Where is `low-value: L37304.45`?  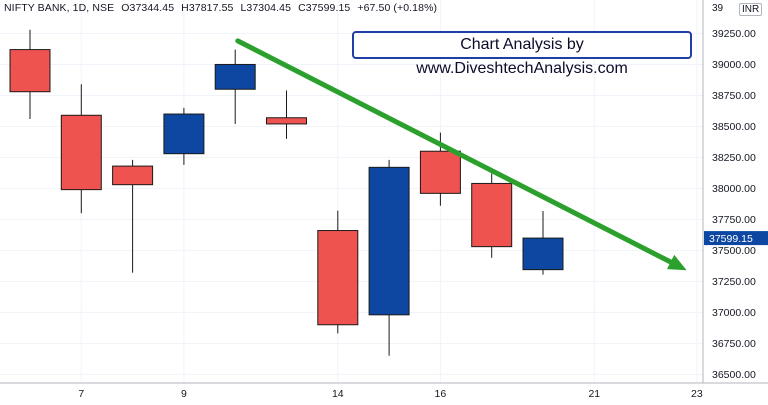 low-value: L37304.45 is located at coordinates (266, 8).